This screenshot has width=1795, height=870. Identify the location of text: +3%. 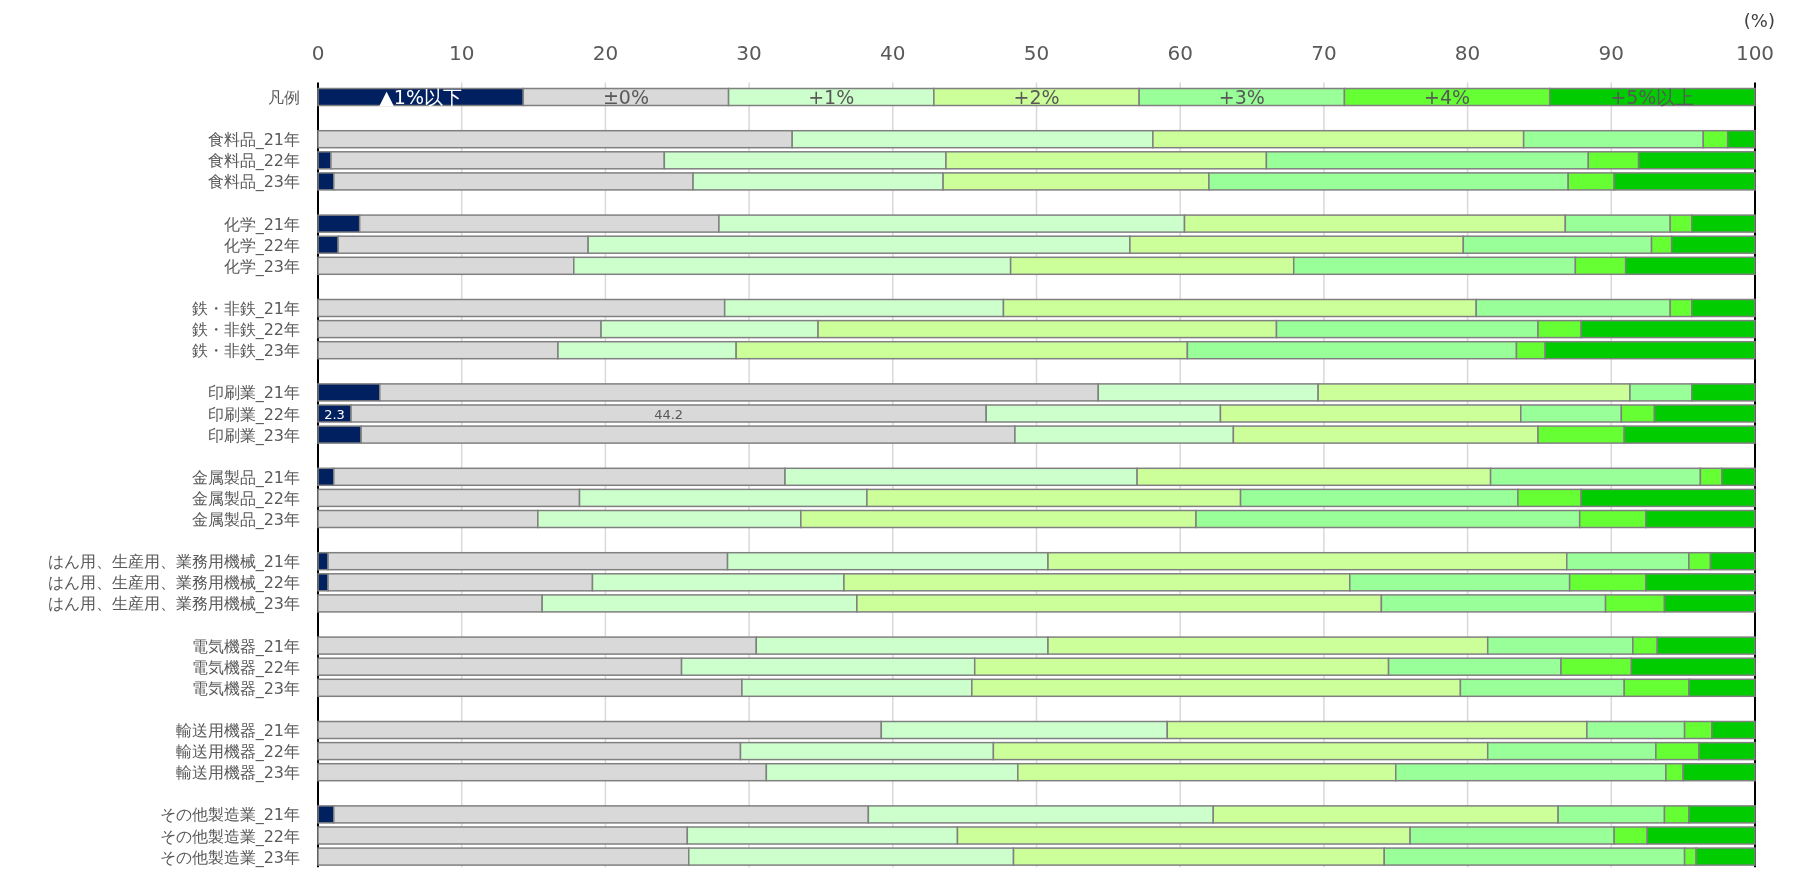
(1241, 97).